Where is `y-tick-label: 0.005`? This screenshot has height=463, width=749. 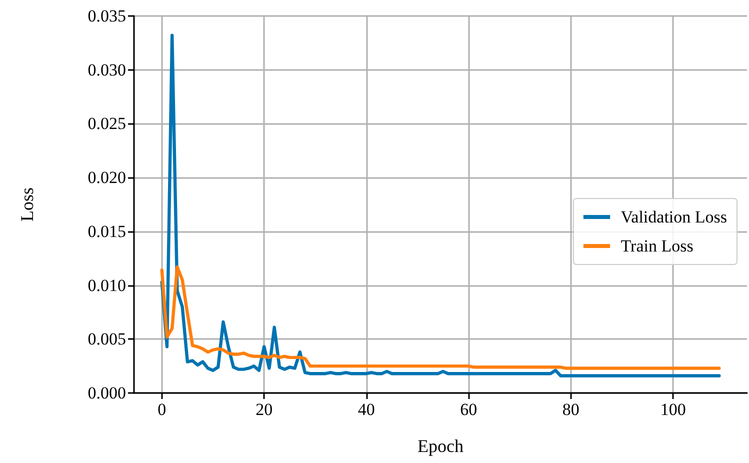 y-tick-label: 0.005 is located at coordinates (107, 339).